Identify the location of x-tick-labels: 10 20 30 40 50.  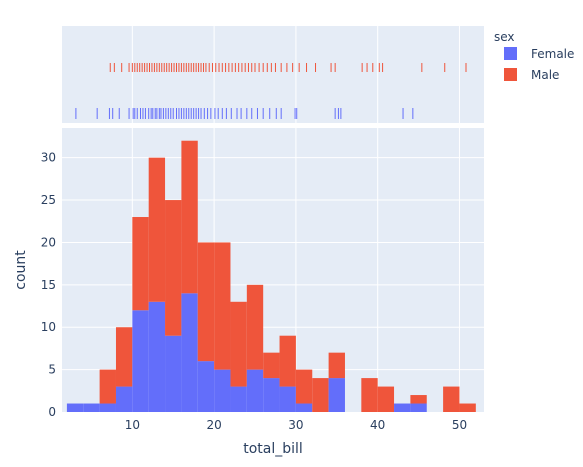
(296, 425).